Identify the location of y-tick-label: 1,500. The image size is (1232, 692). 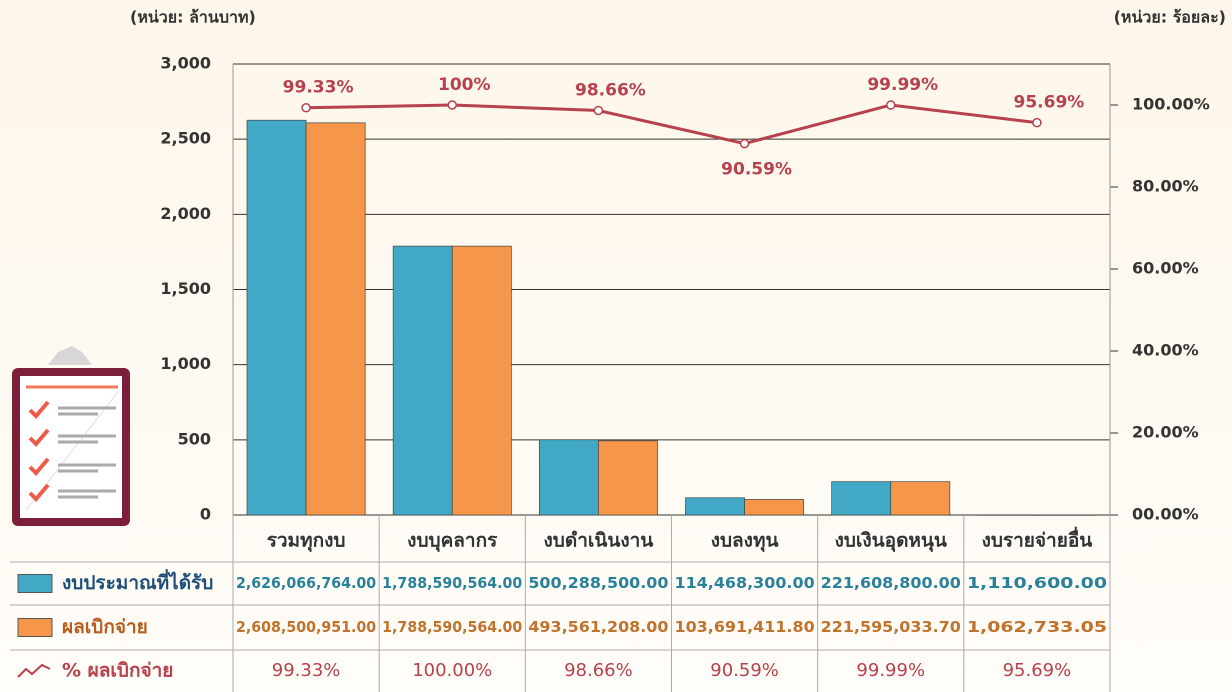
(185, 288).